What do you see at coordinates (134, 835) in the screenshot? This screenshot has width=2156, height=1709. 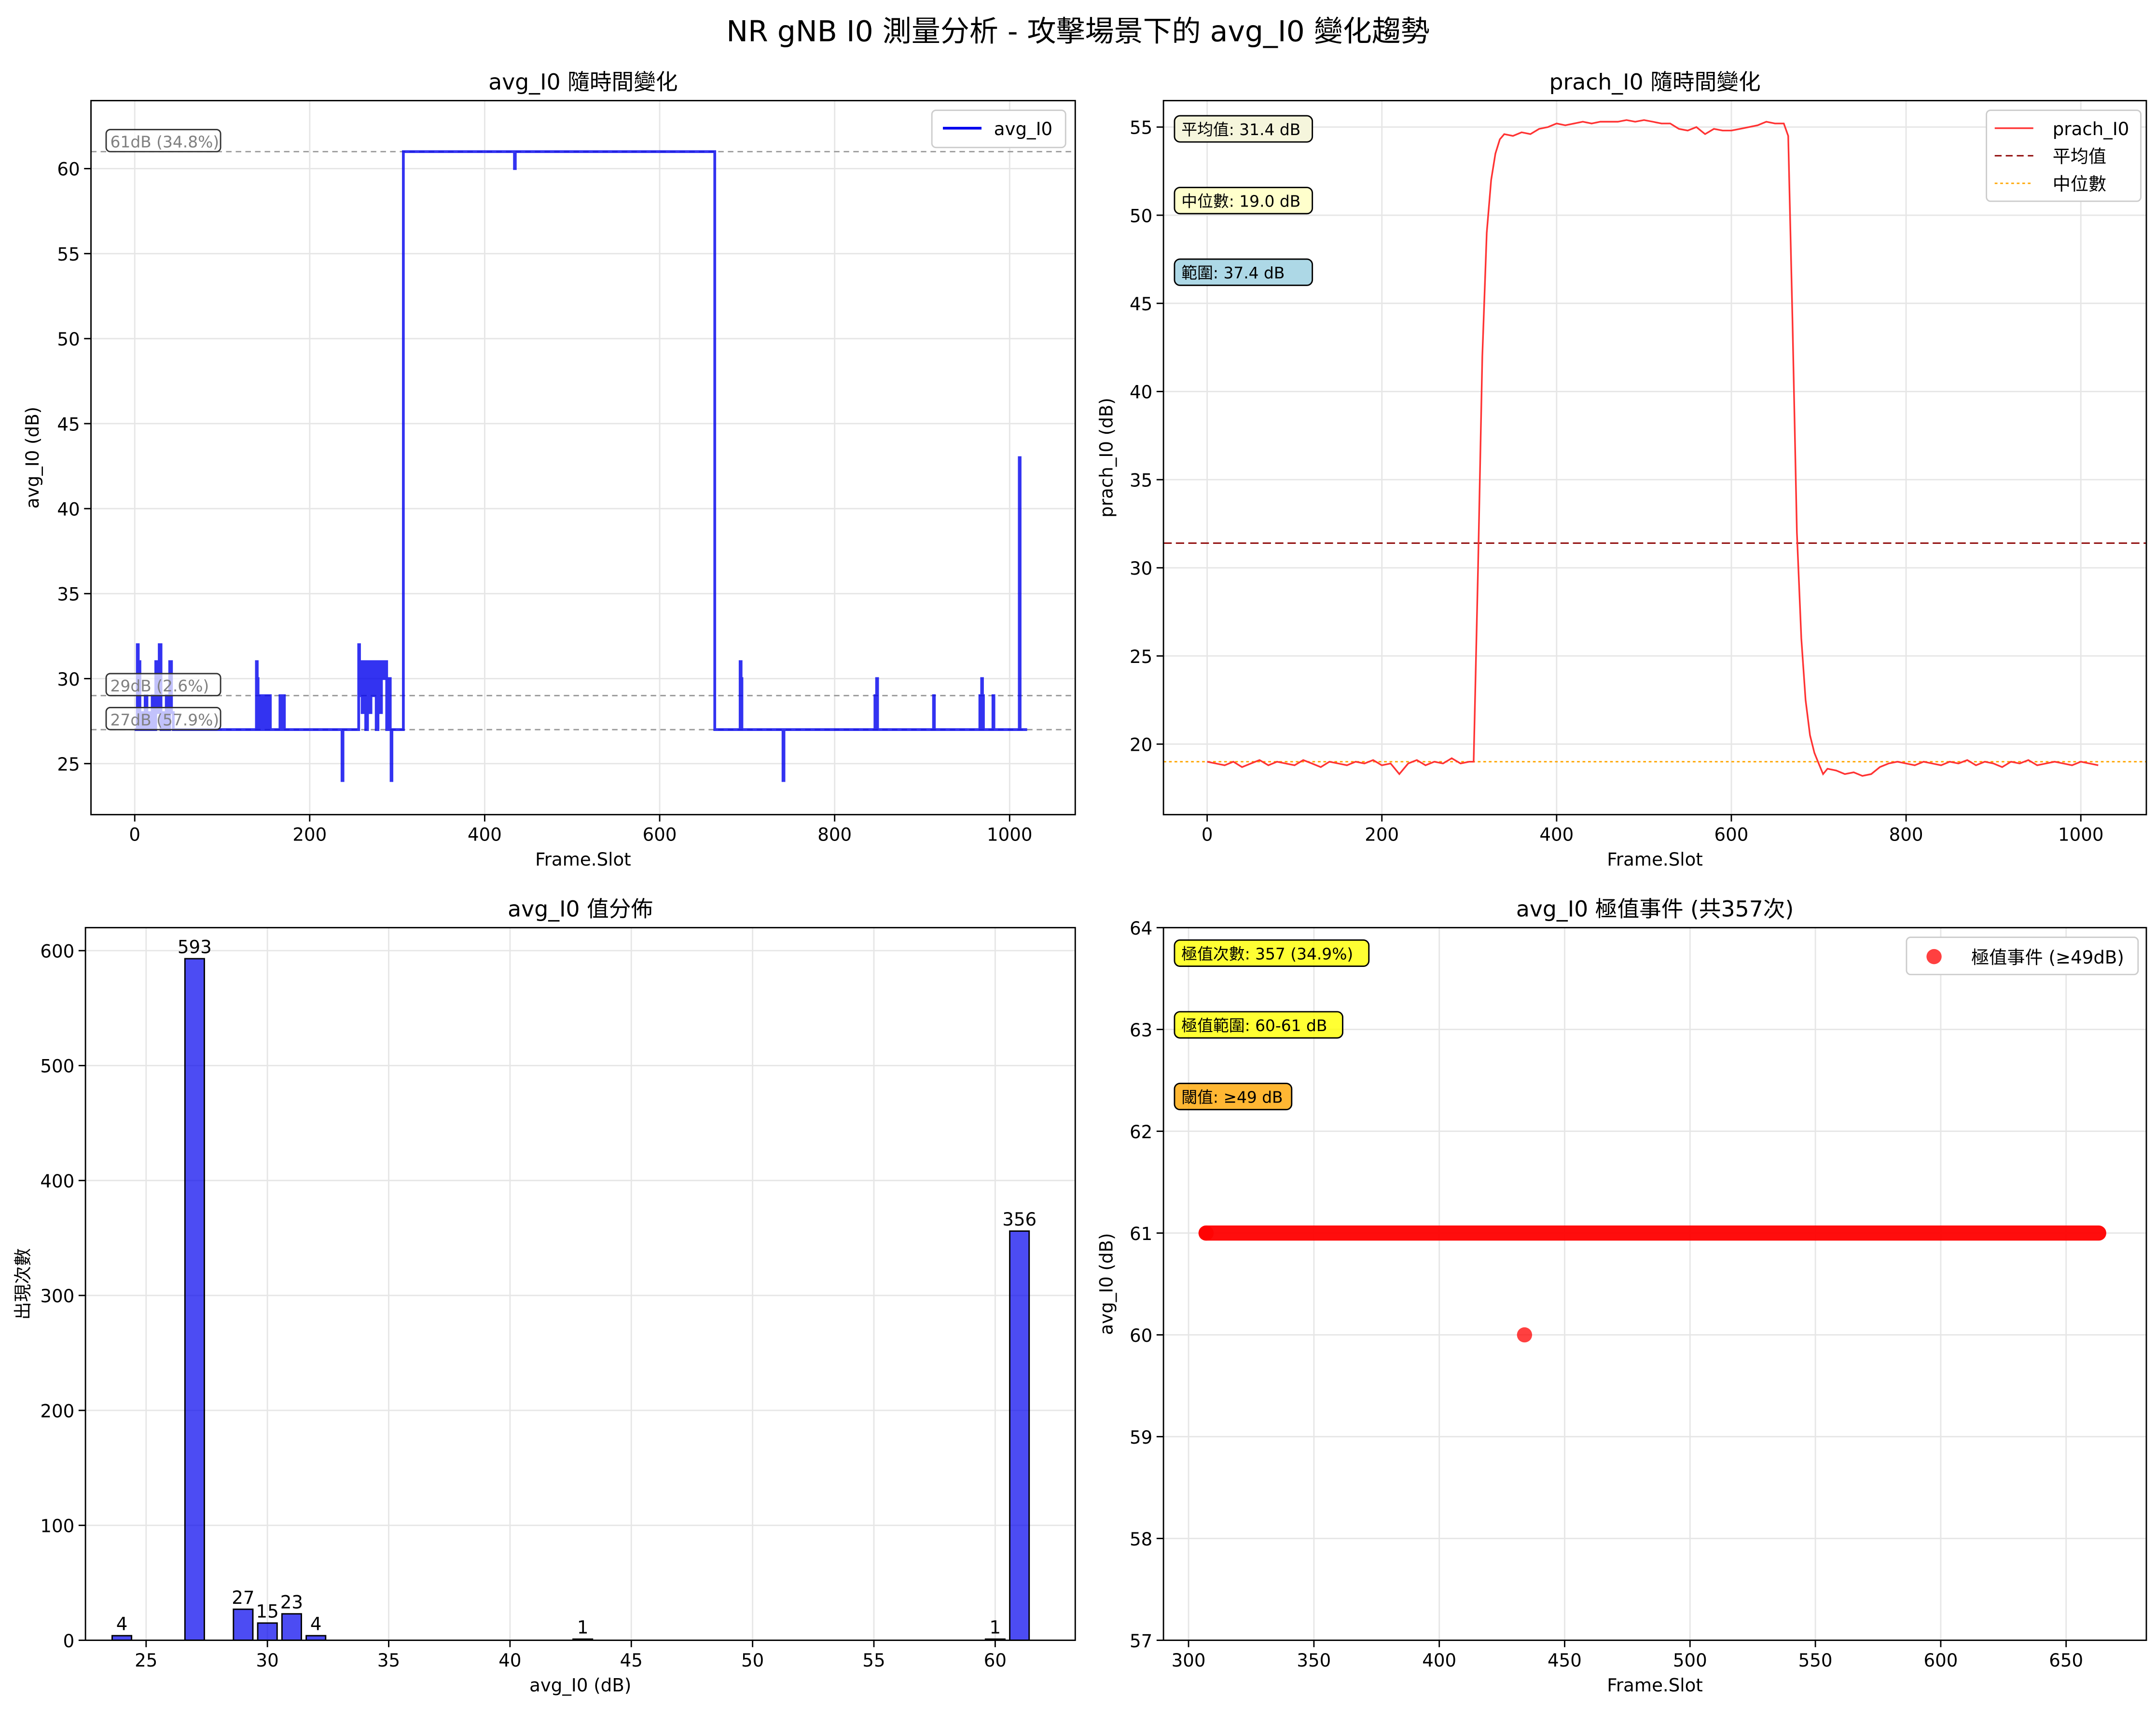 I see `x-tick-label: 0` at bounding box center [134, 835].